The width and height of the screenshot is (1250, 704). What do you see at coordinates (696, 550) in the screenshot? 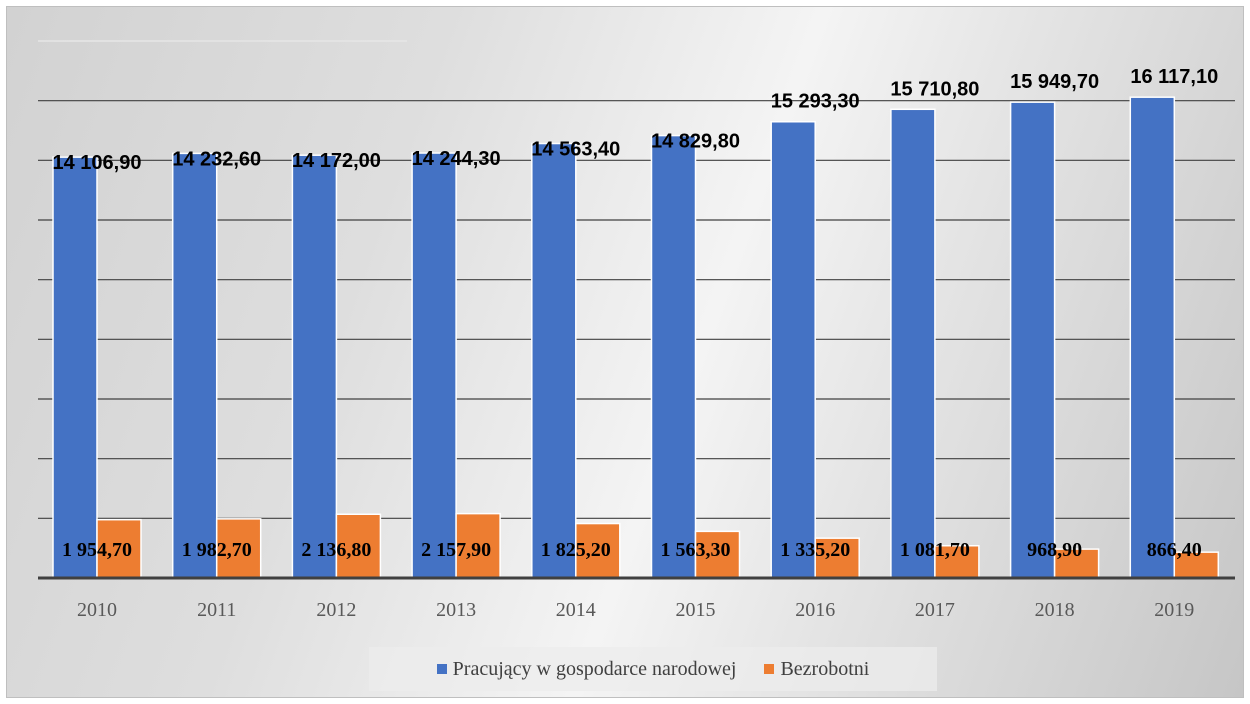
I see `data-label-series-1: 1 563,30` at bounding box center [696, 550].